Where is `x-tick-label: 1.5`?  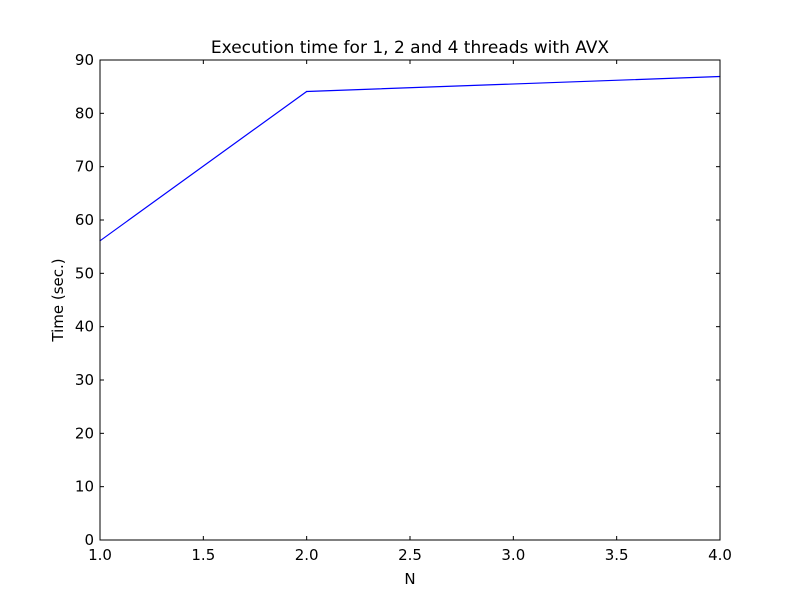 x-tick-label: 1.5 is located at coordinates (203, 555).